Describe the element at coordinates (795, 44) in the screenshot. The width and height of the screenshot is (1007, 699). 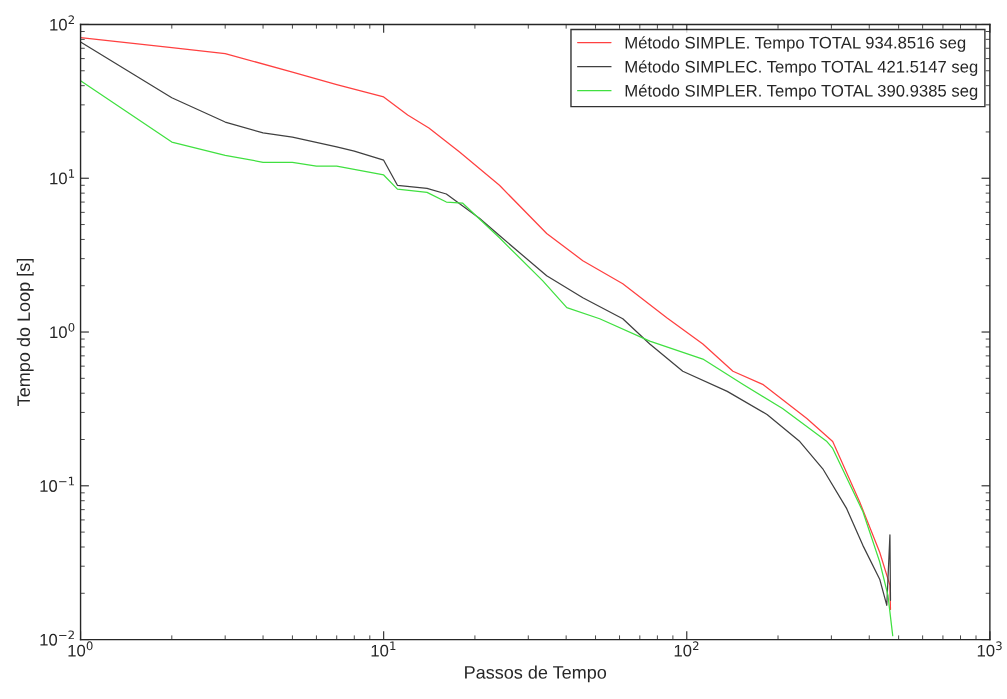
I see `legend-label: Método SIMPLE. Tempo TOTAL 934.8516 seg` at that location.